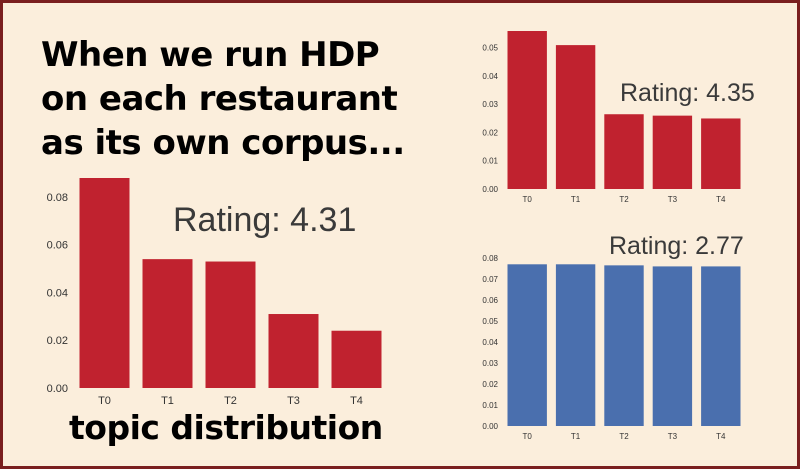 The image size is (800, 469). What do you see at coordinates (687, 93) in the screenshot?
I see `rating-label-top-right: Rating: 4.35` at bounding box center [687, 93].